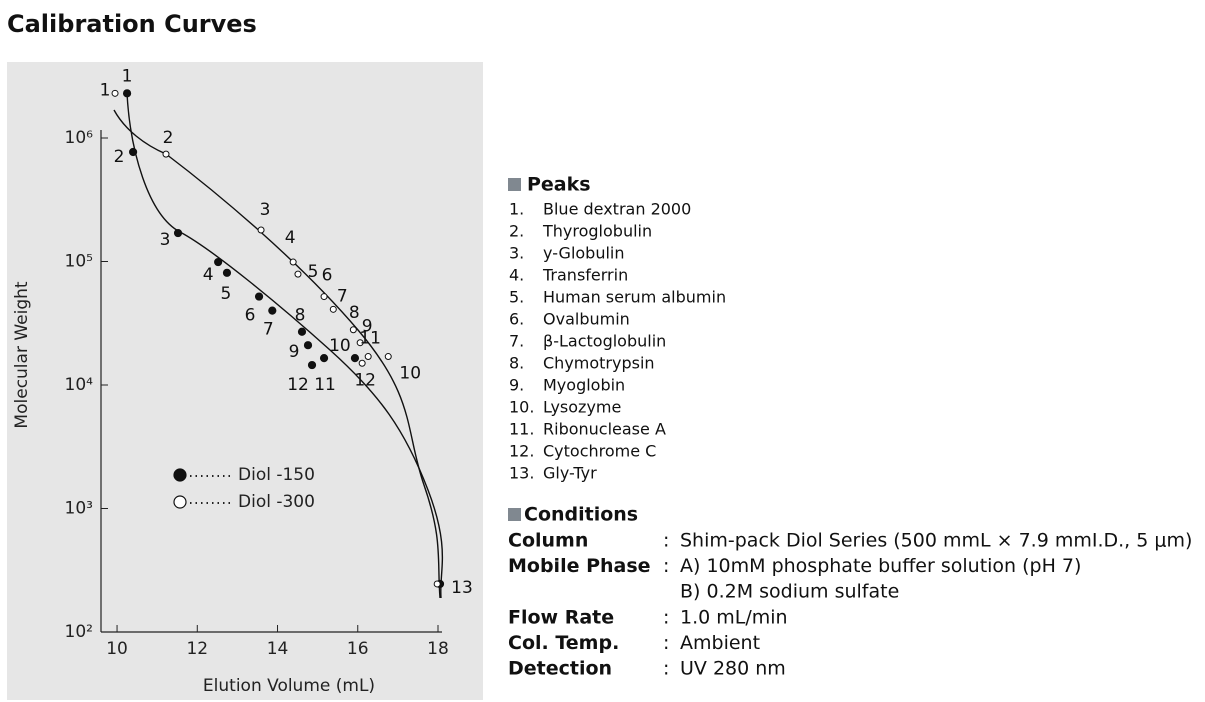  I want to click on peak-number: 10., so click(521, 407).